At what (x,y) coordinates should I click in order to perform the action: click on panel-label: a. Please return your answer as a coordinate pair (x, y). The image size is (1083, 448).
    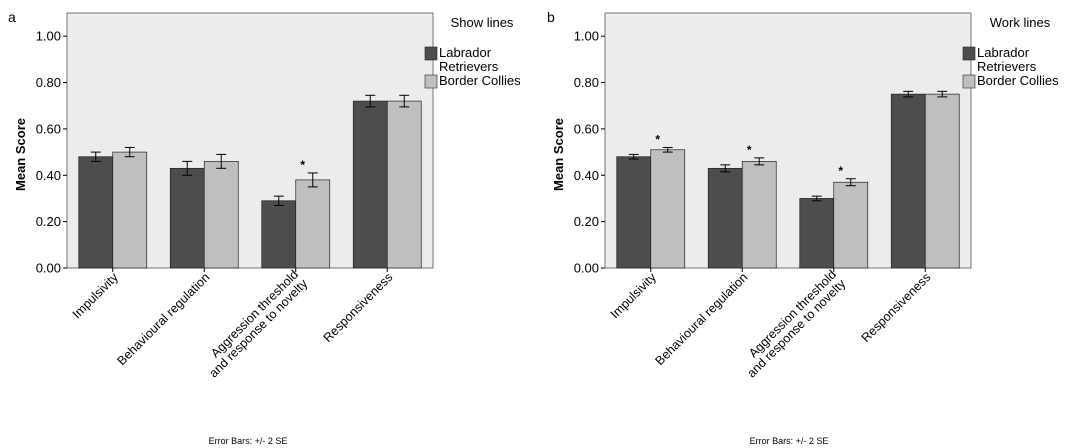
    Looking at the image, I should click on (12, 17).